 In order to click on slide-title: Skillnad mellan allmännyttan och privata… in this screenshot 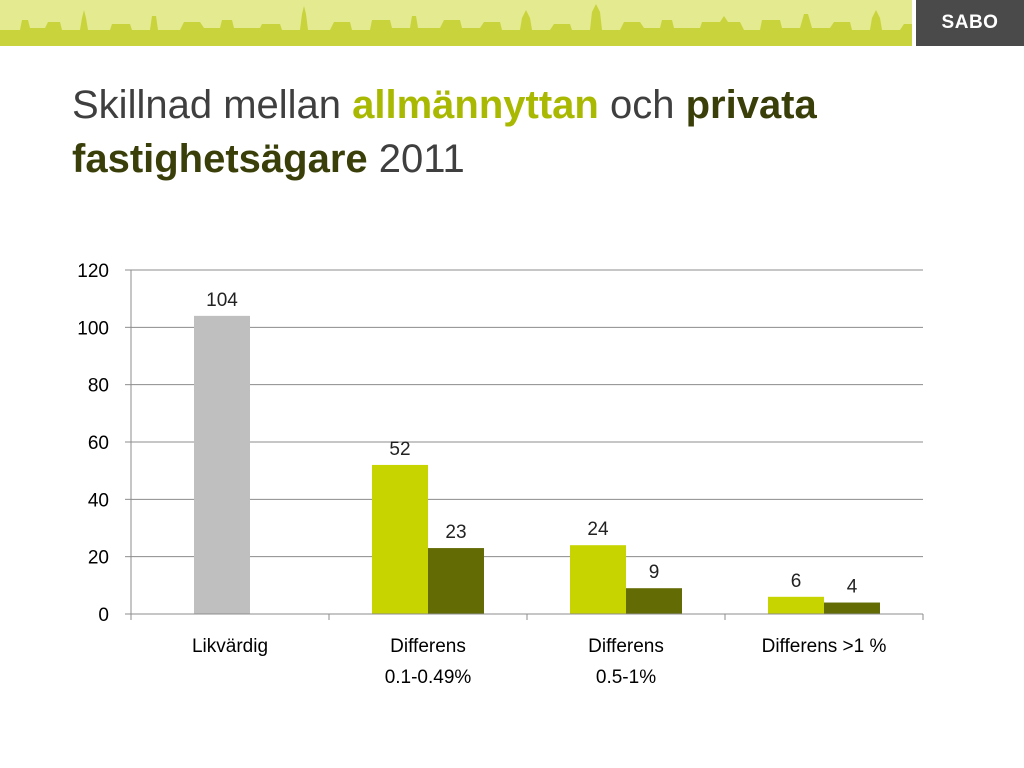, I will do `click(522, 132)`.